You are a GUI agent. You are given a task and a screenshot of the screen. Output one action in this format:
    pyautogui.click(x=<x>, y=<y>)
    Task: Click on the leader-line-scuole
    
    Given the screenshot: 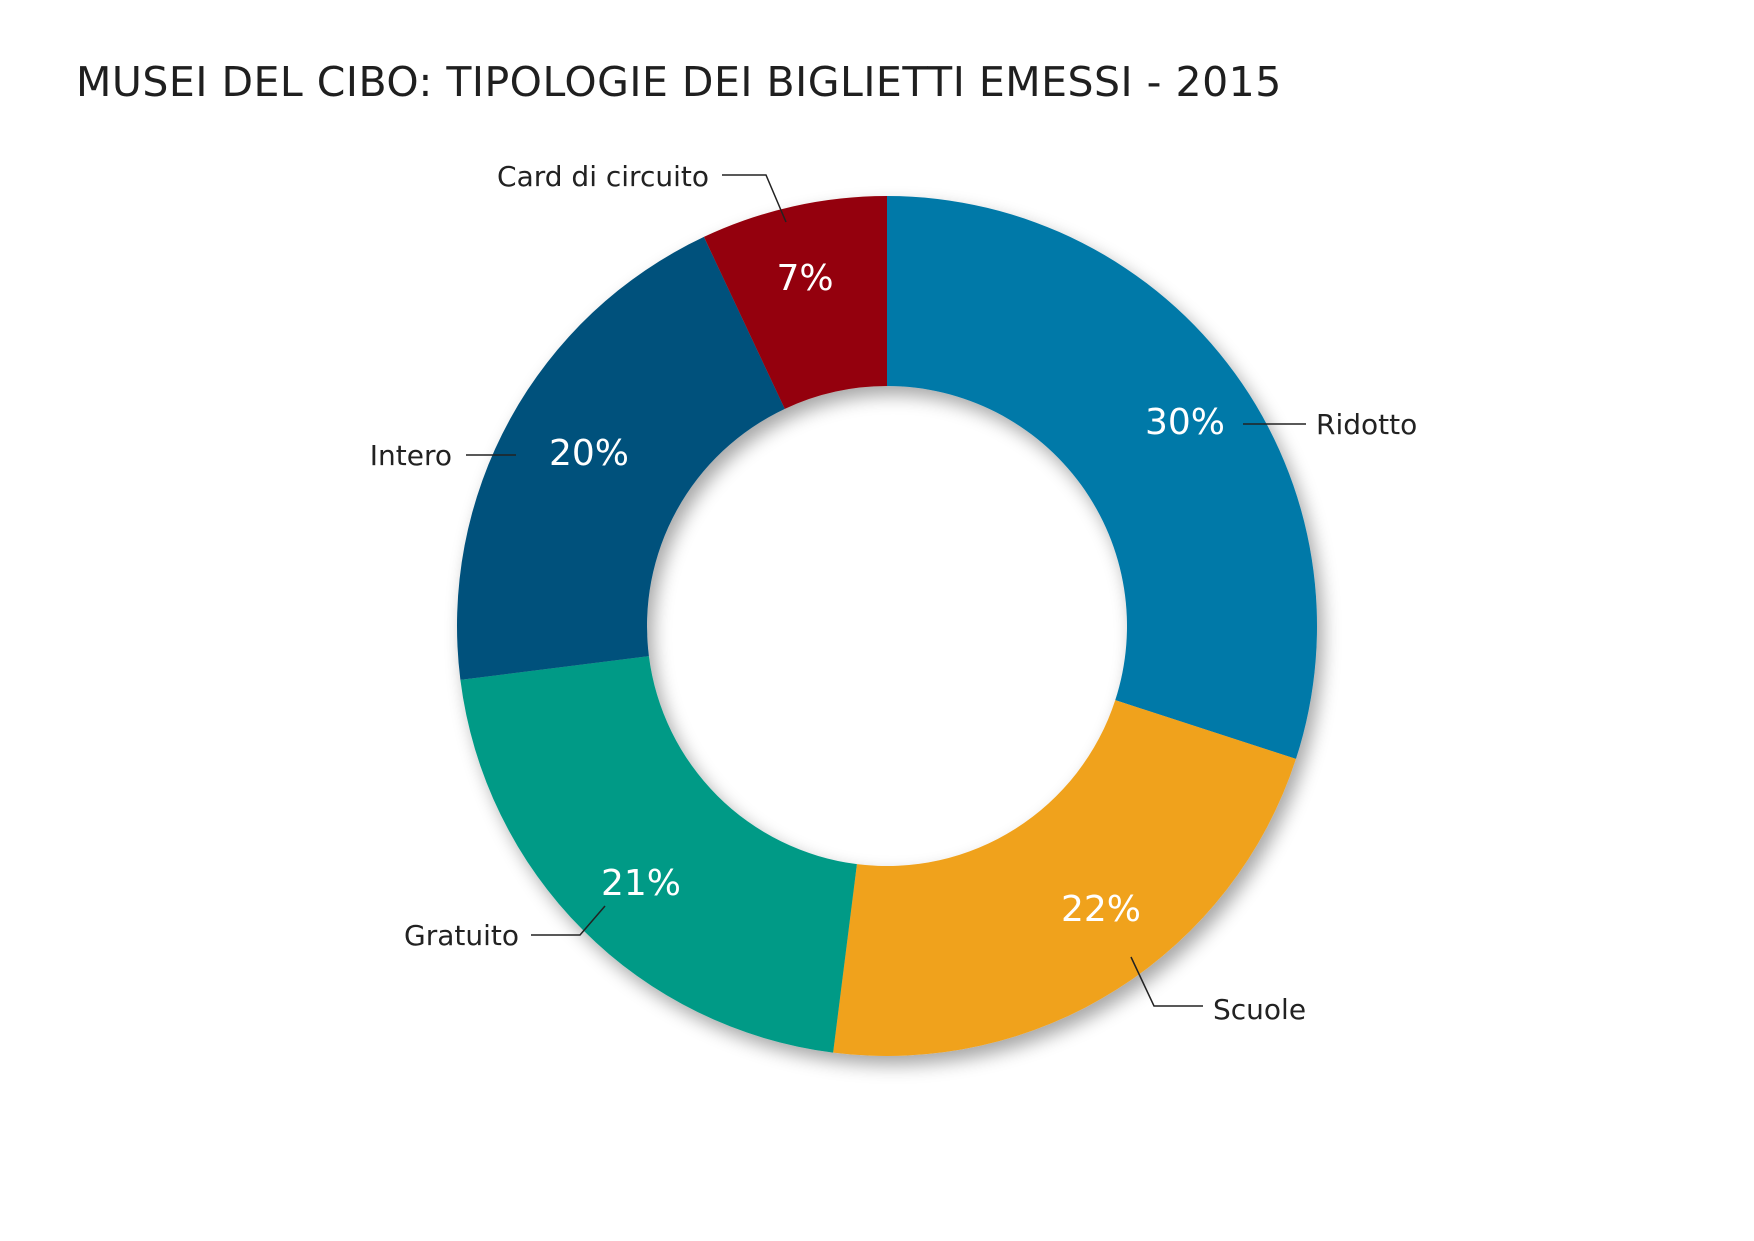 What is the action you would take?
    pyautogui.click(x=1166, y=981)
    